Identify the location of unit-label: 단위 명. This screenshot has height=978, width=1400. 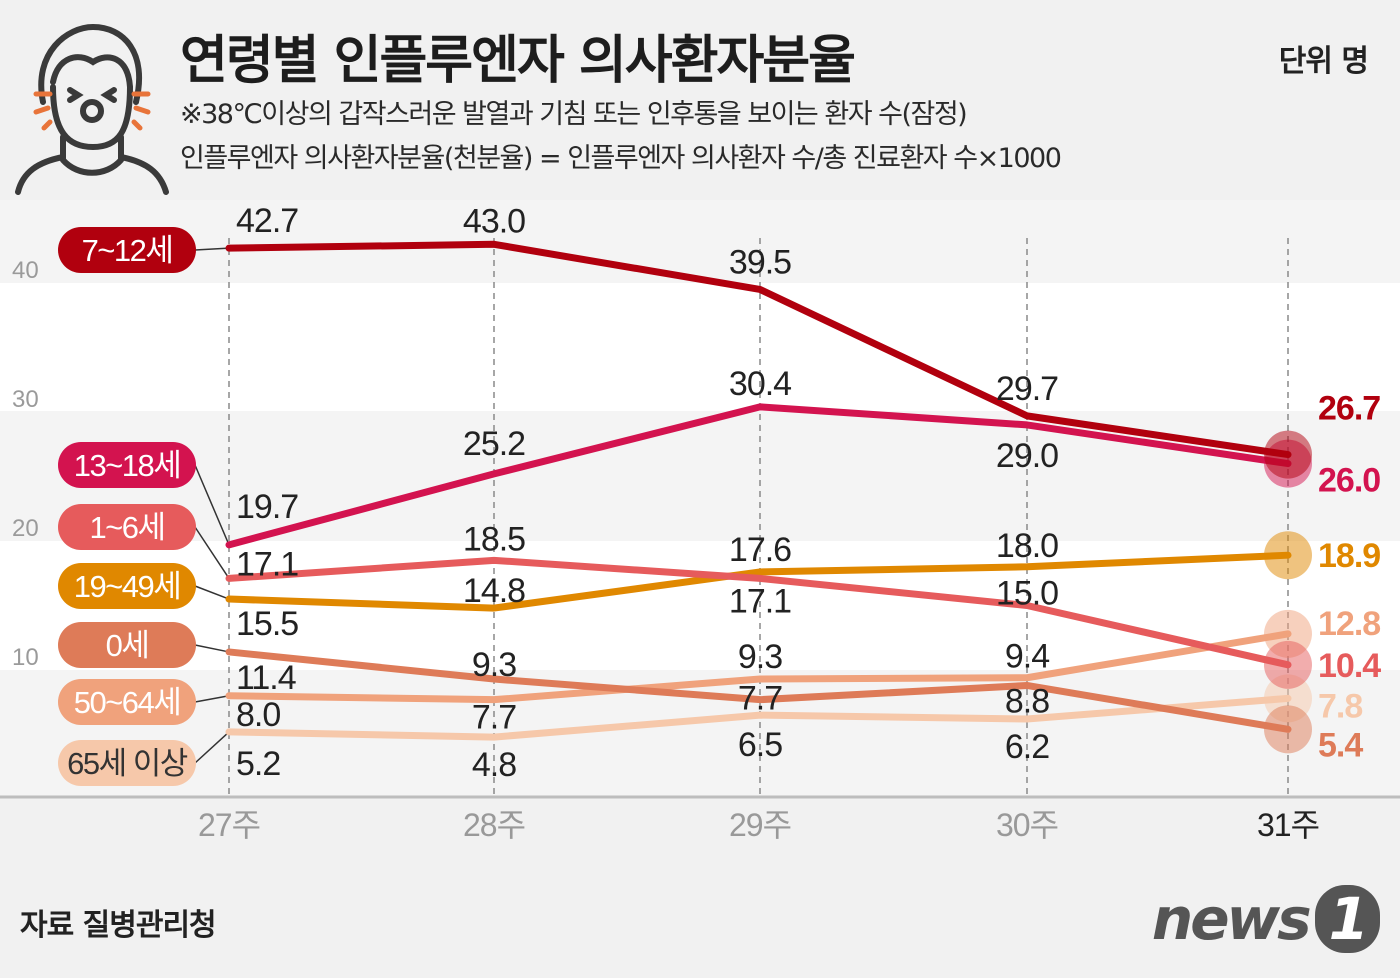
(1323, 61).